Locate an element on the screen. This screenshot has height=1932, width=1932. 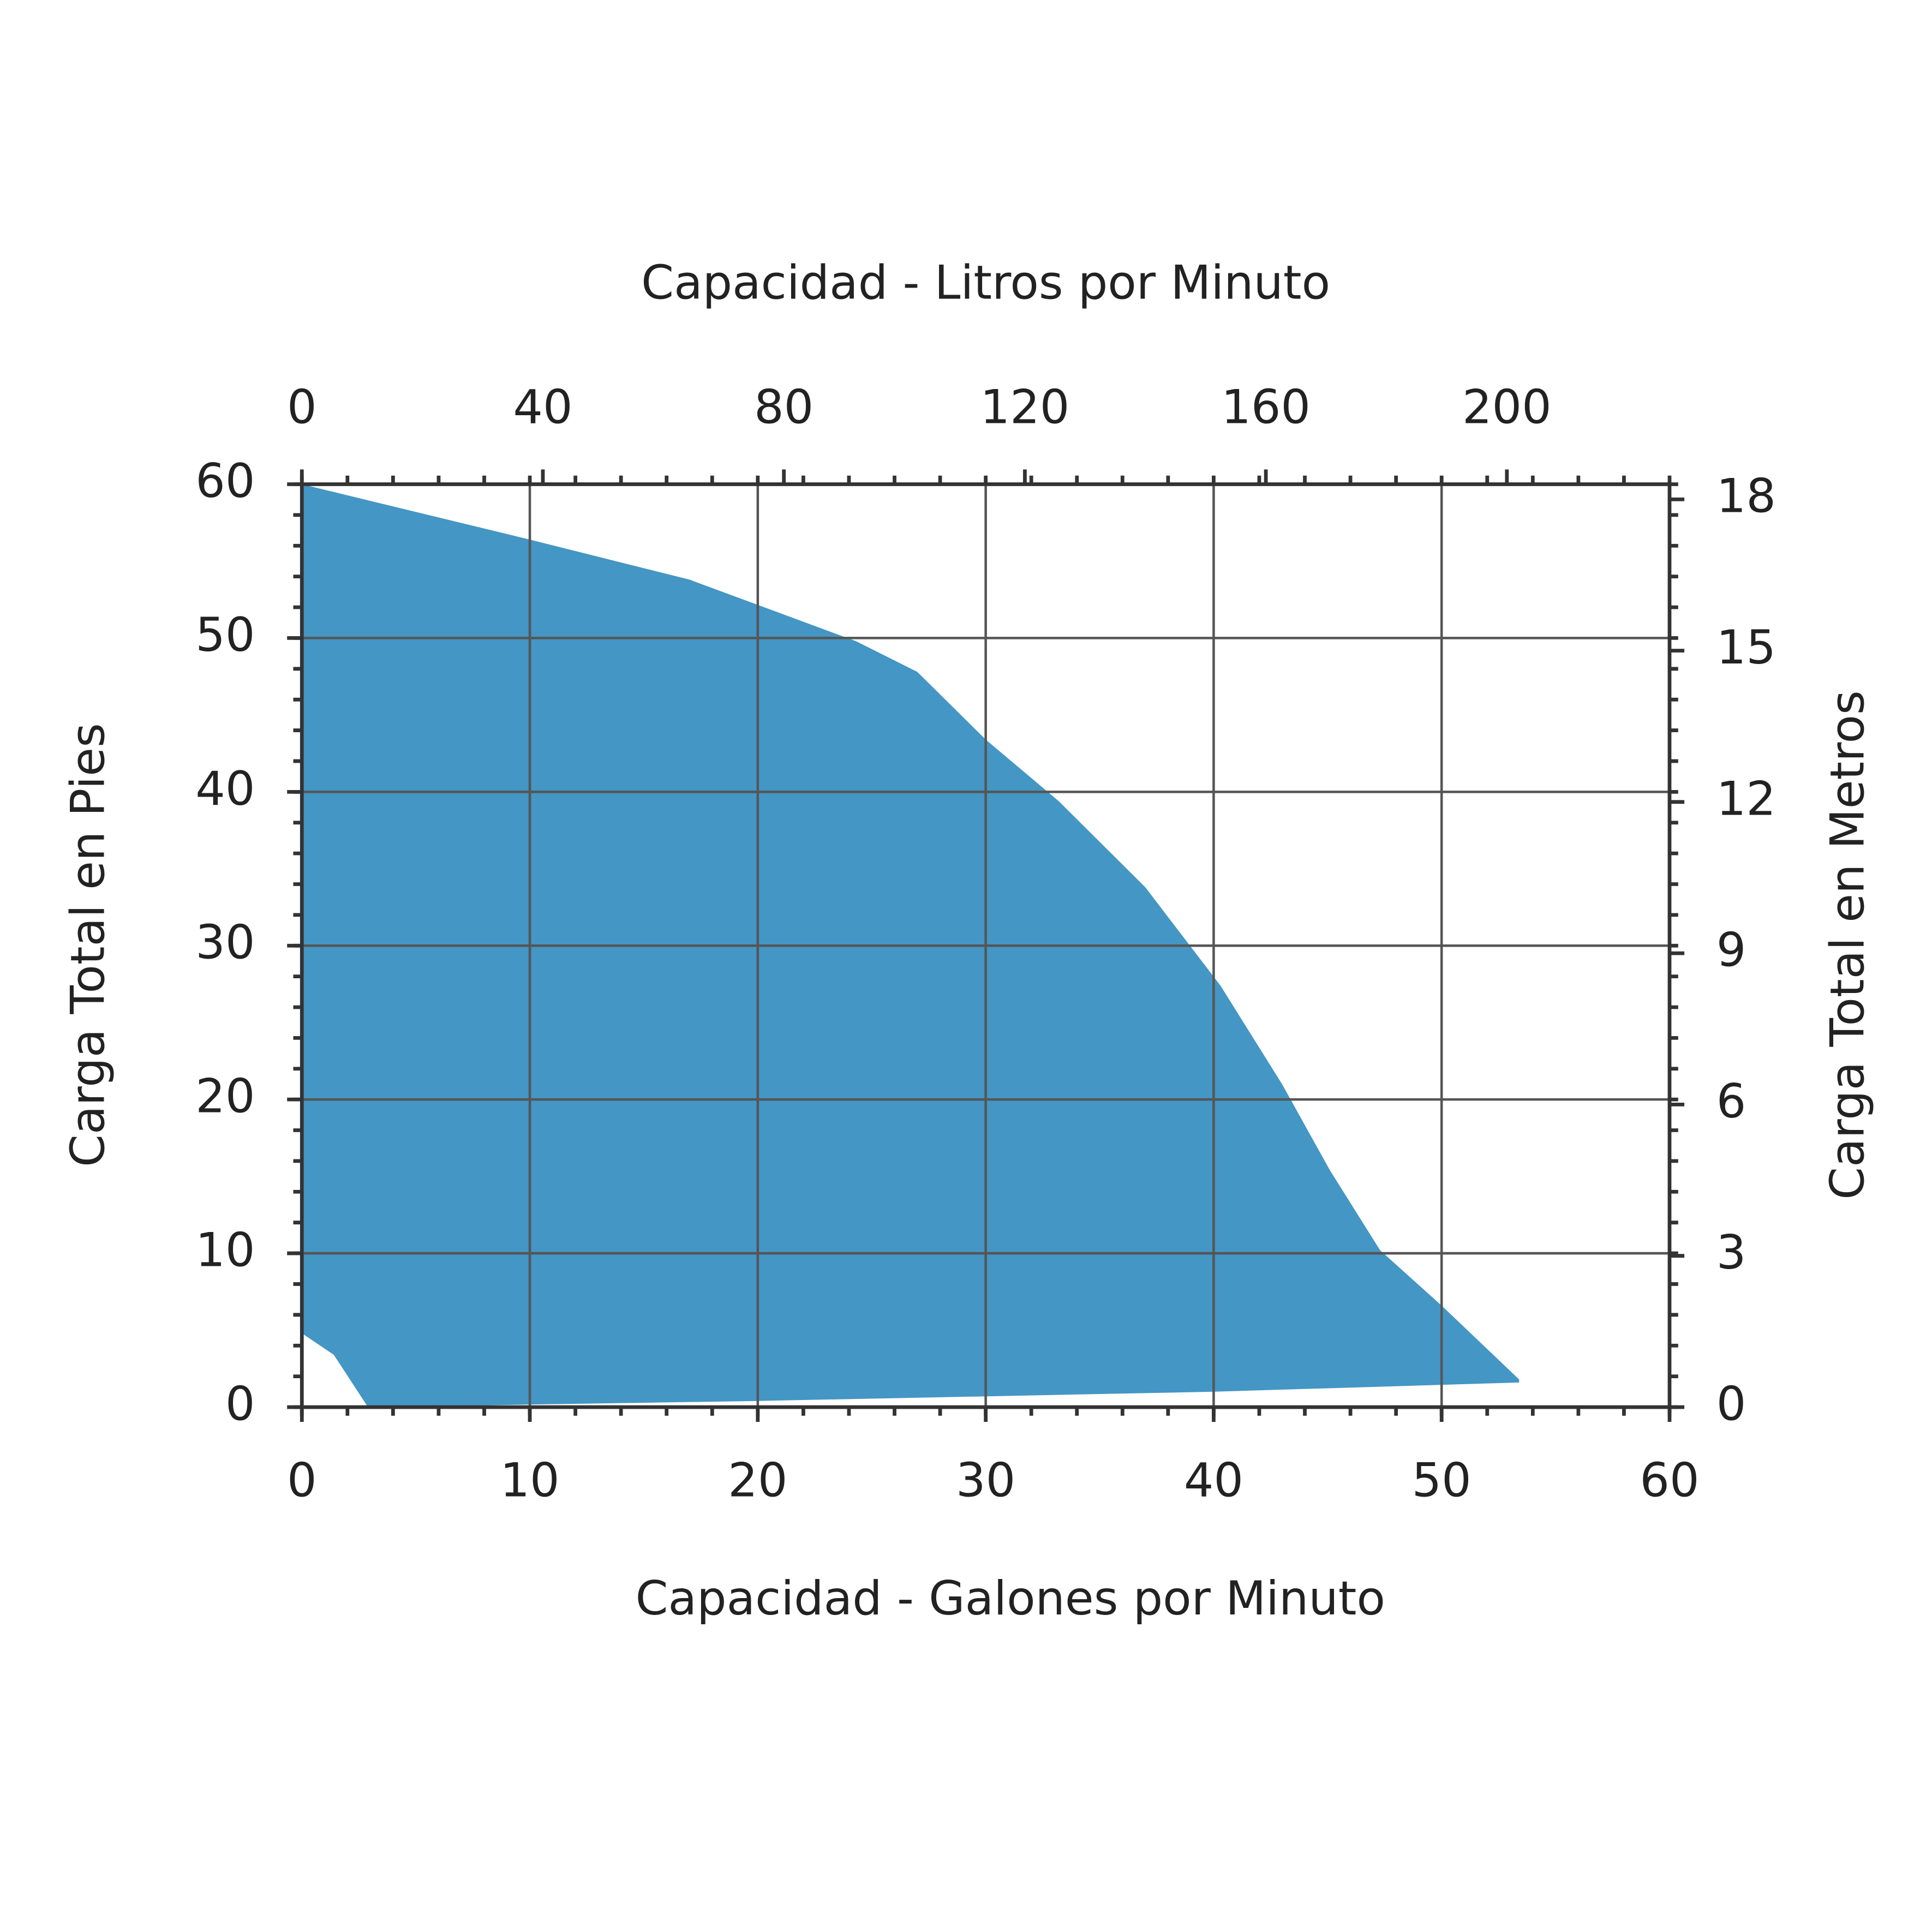
x2-tick-label: 200 is located at coordinates (1507, 407).